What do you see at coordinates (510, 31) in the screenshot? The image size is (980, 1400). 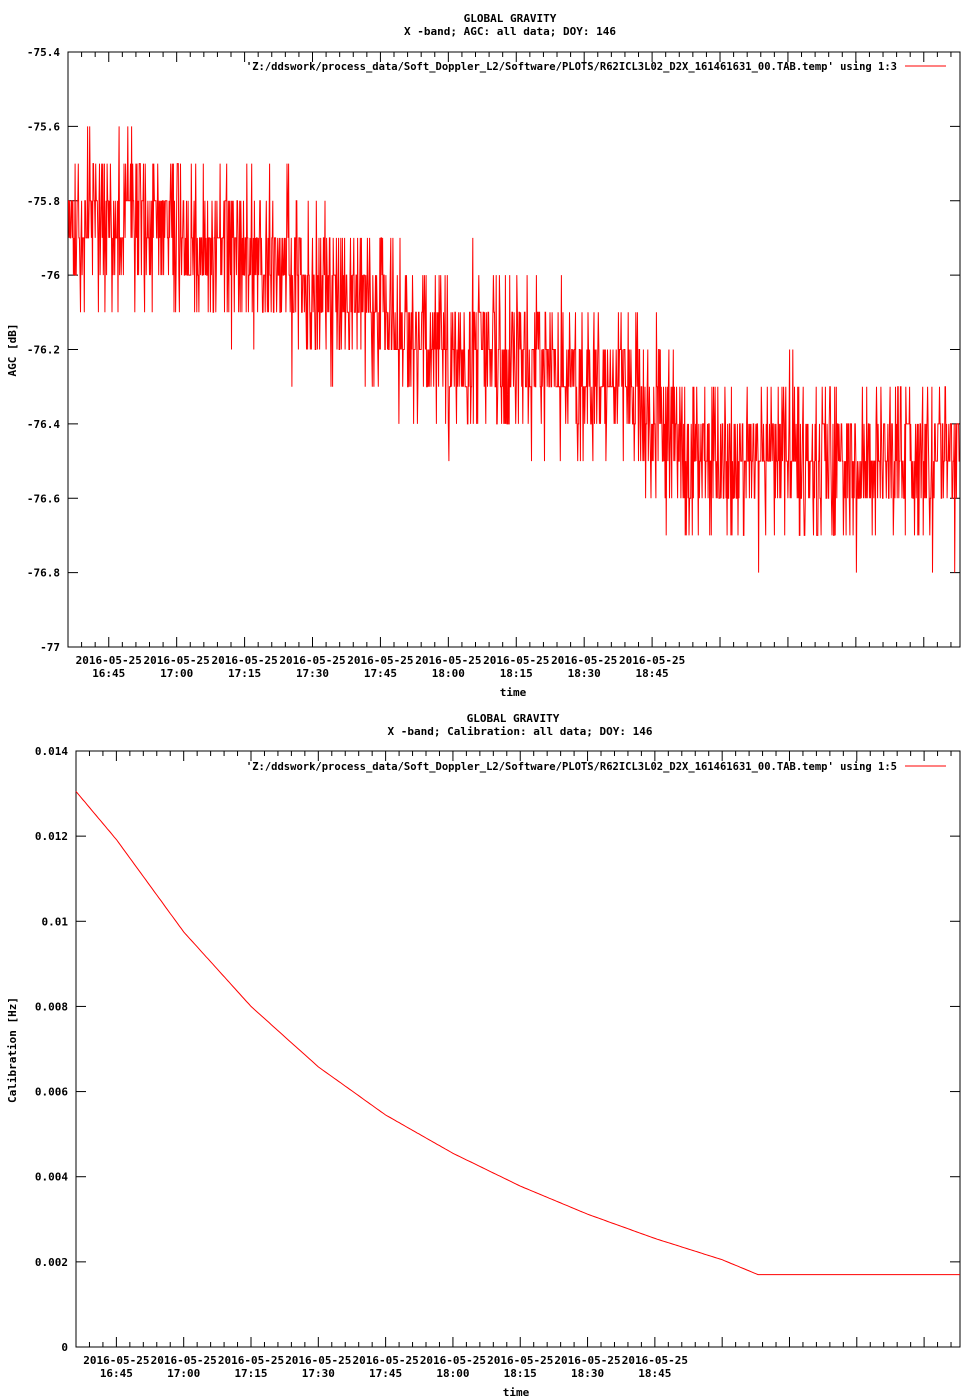 I see `chart-subtitle: X -band; AGC: all data; DOY: 146` at bounding box center [510, 31].